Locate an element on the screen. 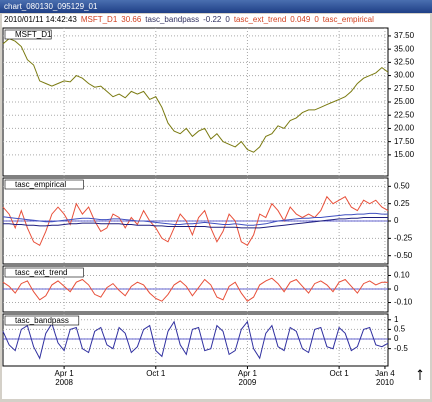  header-item: tasc_ext_trend is located at coordinates (260, 19).